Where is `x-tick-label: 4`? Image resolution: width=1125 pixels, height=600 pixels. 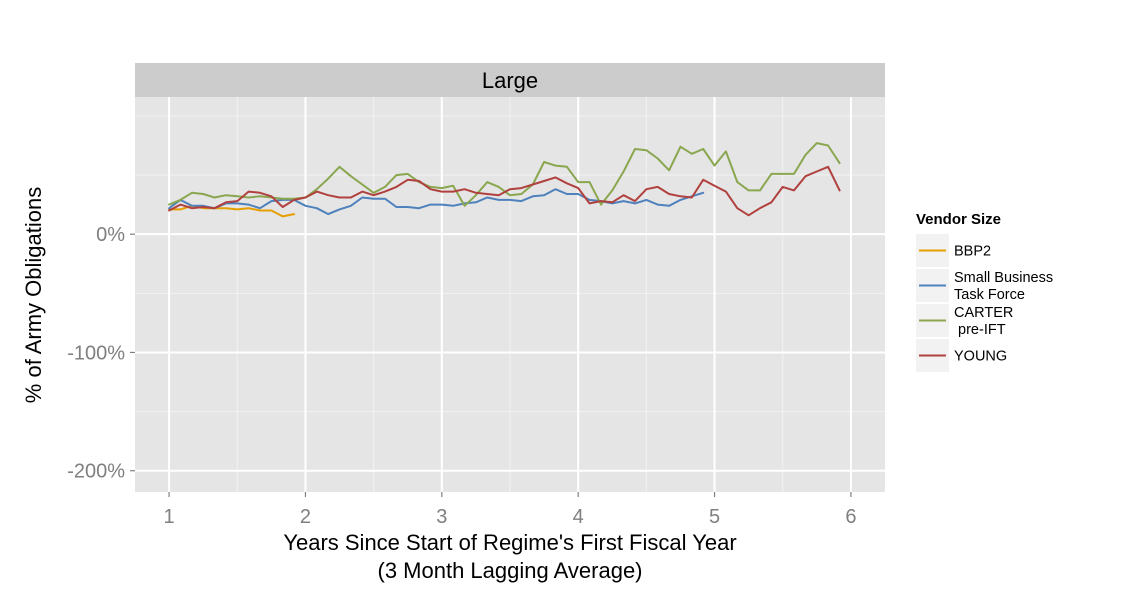 x-tick-label: 4 is located at coordinates (578, 517).